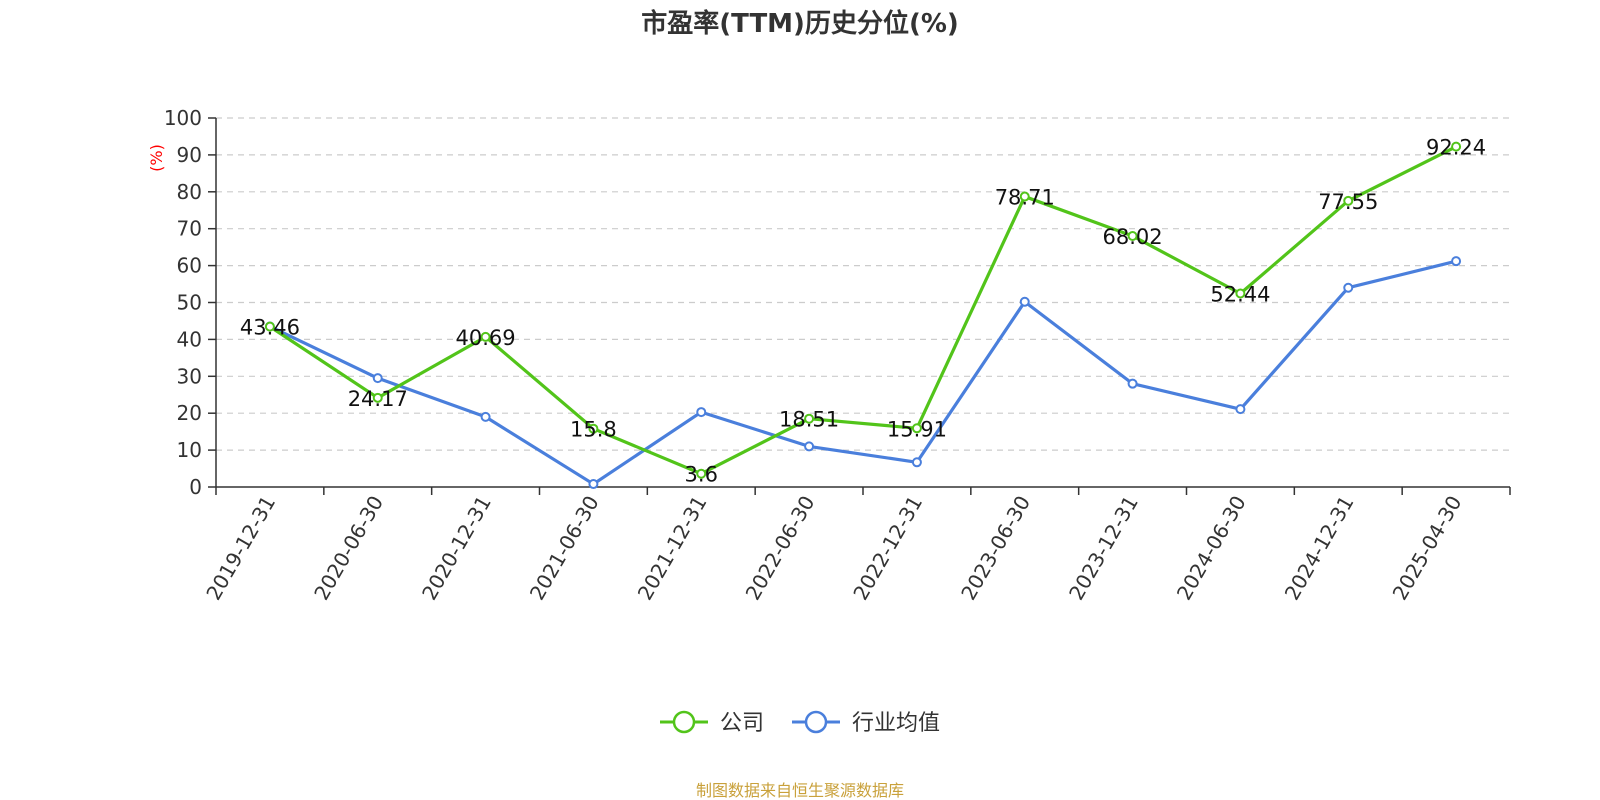 The image size is (1600, 800). I want to click on legend: 公司 行业均值, so click(800, 723).